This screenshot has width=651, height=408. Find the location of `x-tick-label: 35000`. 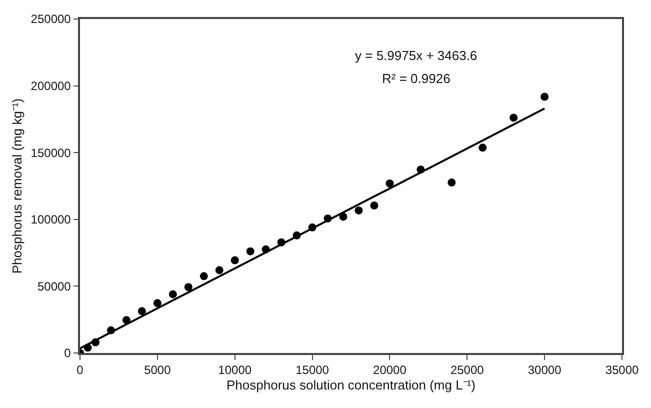

x-tick-label: 35000 is located at coordinates (622, 370).